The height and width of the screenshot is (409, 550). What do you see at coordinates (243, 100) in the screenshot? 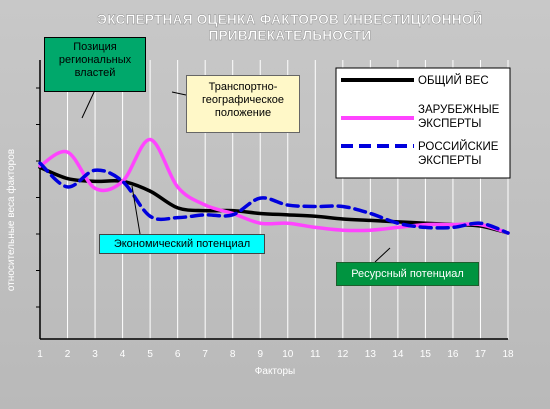
I see `callout-transport-text: Транспортно-географическое положение` at bounding box center [243, 100].